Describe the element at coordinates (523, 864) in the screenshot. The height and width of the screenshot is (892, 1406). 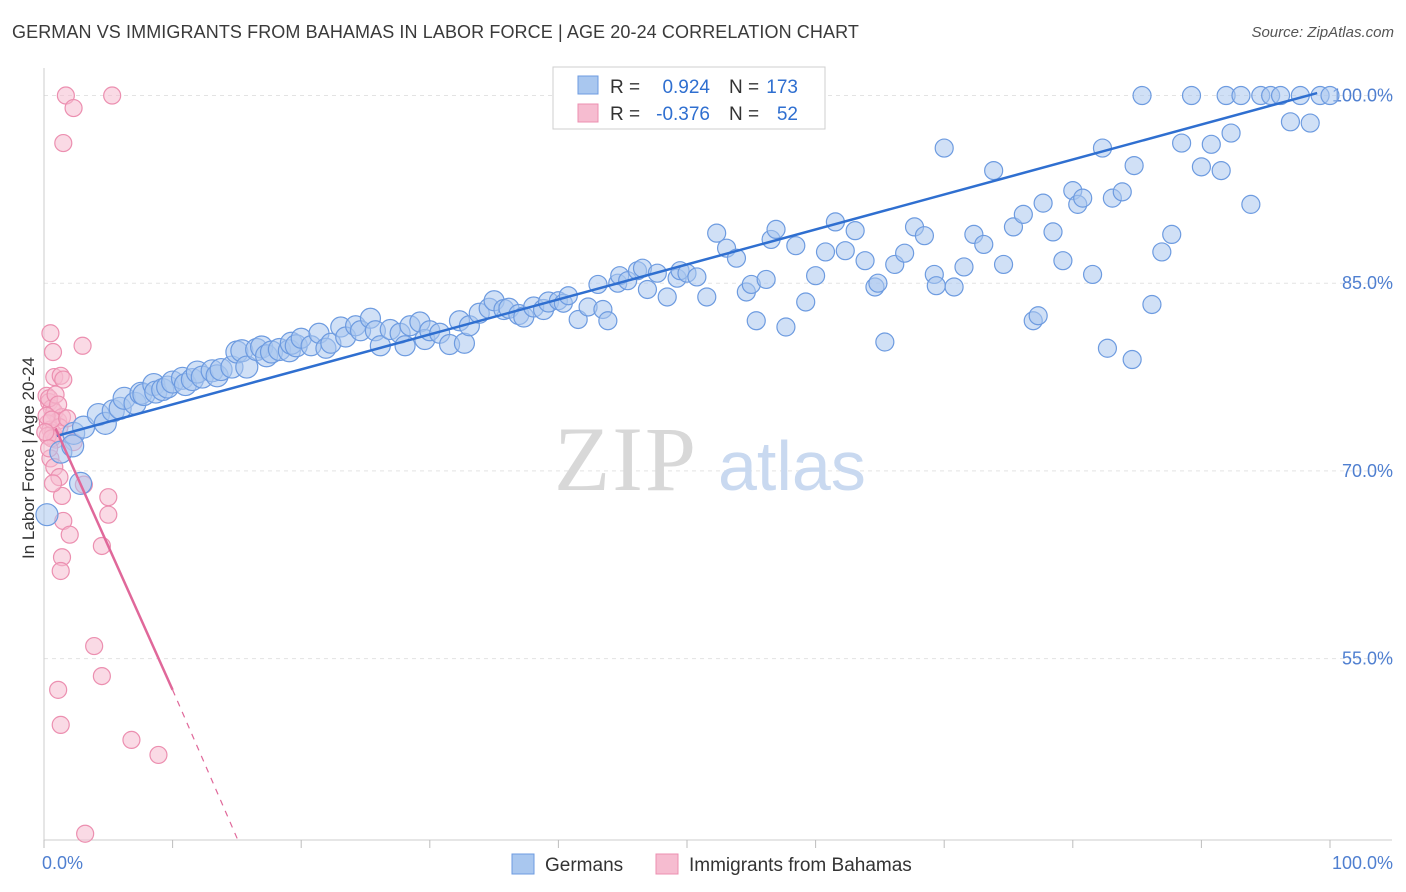
I see `series-legend-swatch-germans` at that location.